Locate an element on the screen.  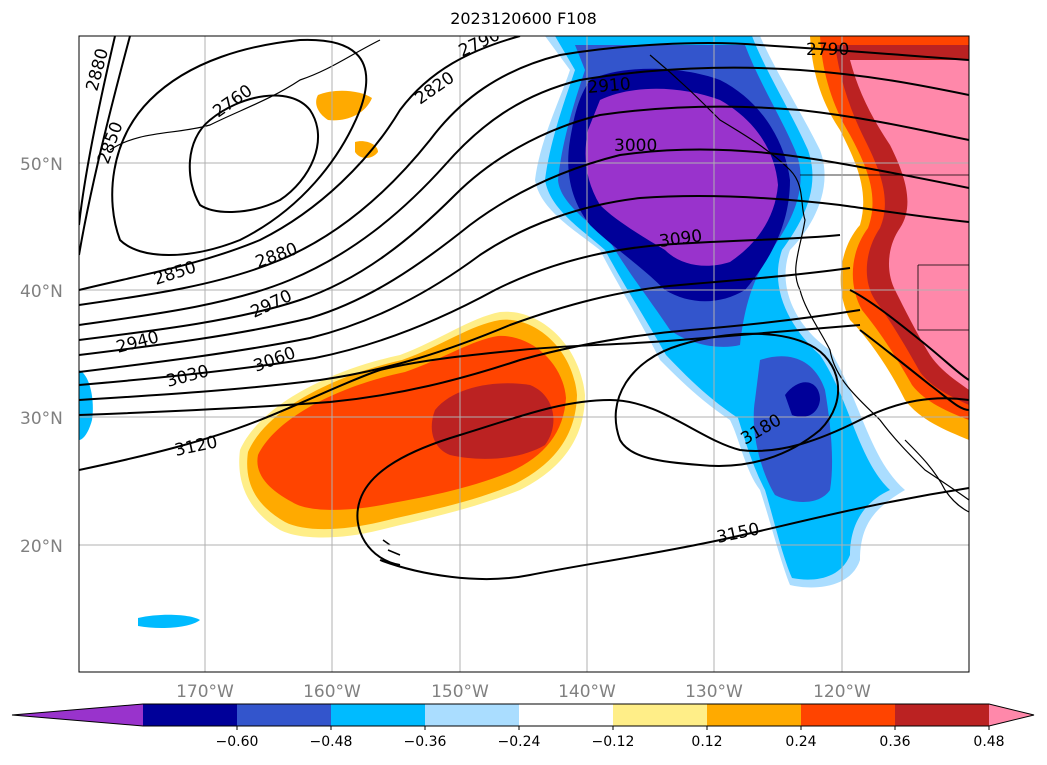
lon-label: 150°W is located at coordinates (460, 692).